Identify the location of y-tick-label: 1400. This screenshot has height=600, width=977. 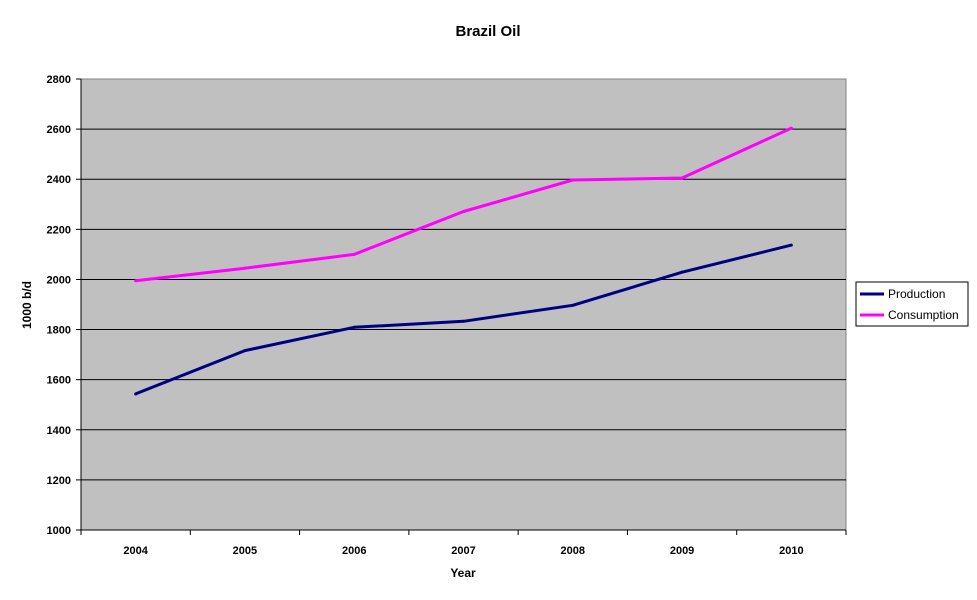
(59, 431).